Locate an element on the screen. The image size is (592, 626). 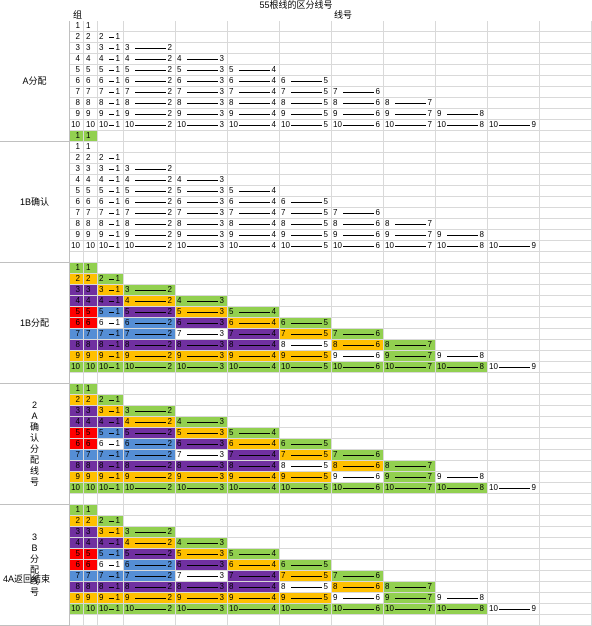
wire-pair: 10 3 is located at coordinates (202, 367).